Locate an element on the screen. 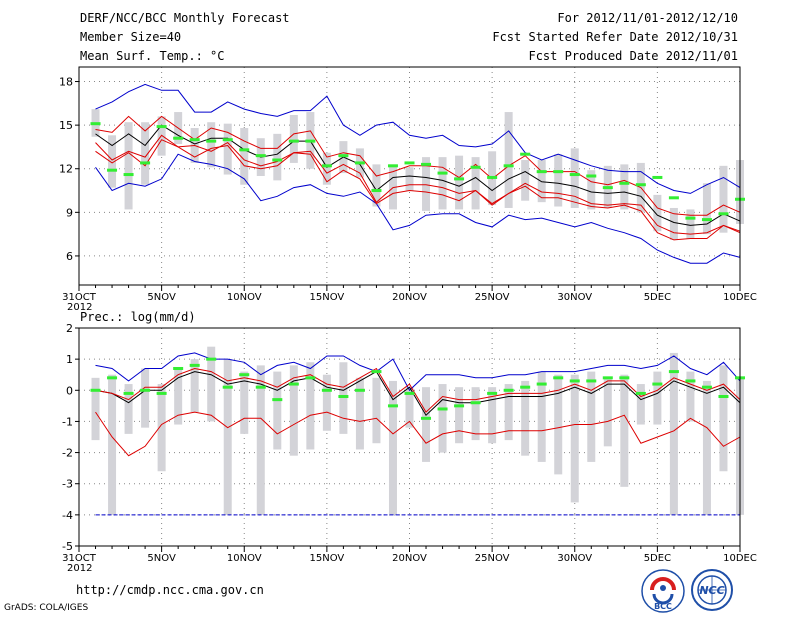 Image resolution: width=800 pixels, height=618 pixels. ncc-logo-text: NCC is located at coordinates (711, 590).